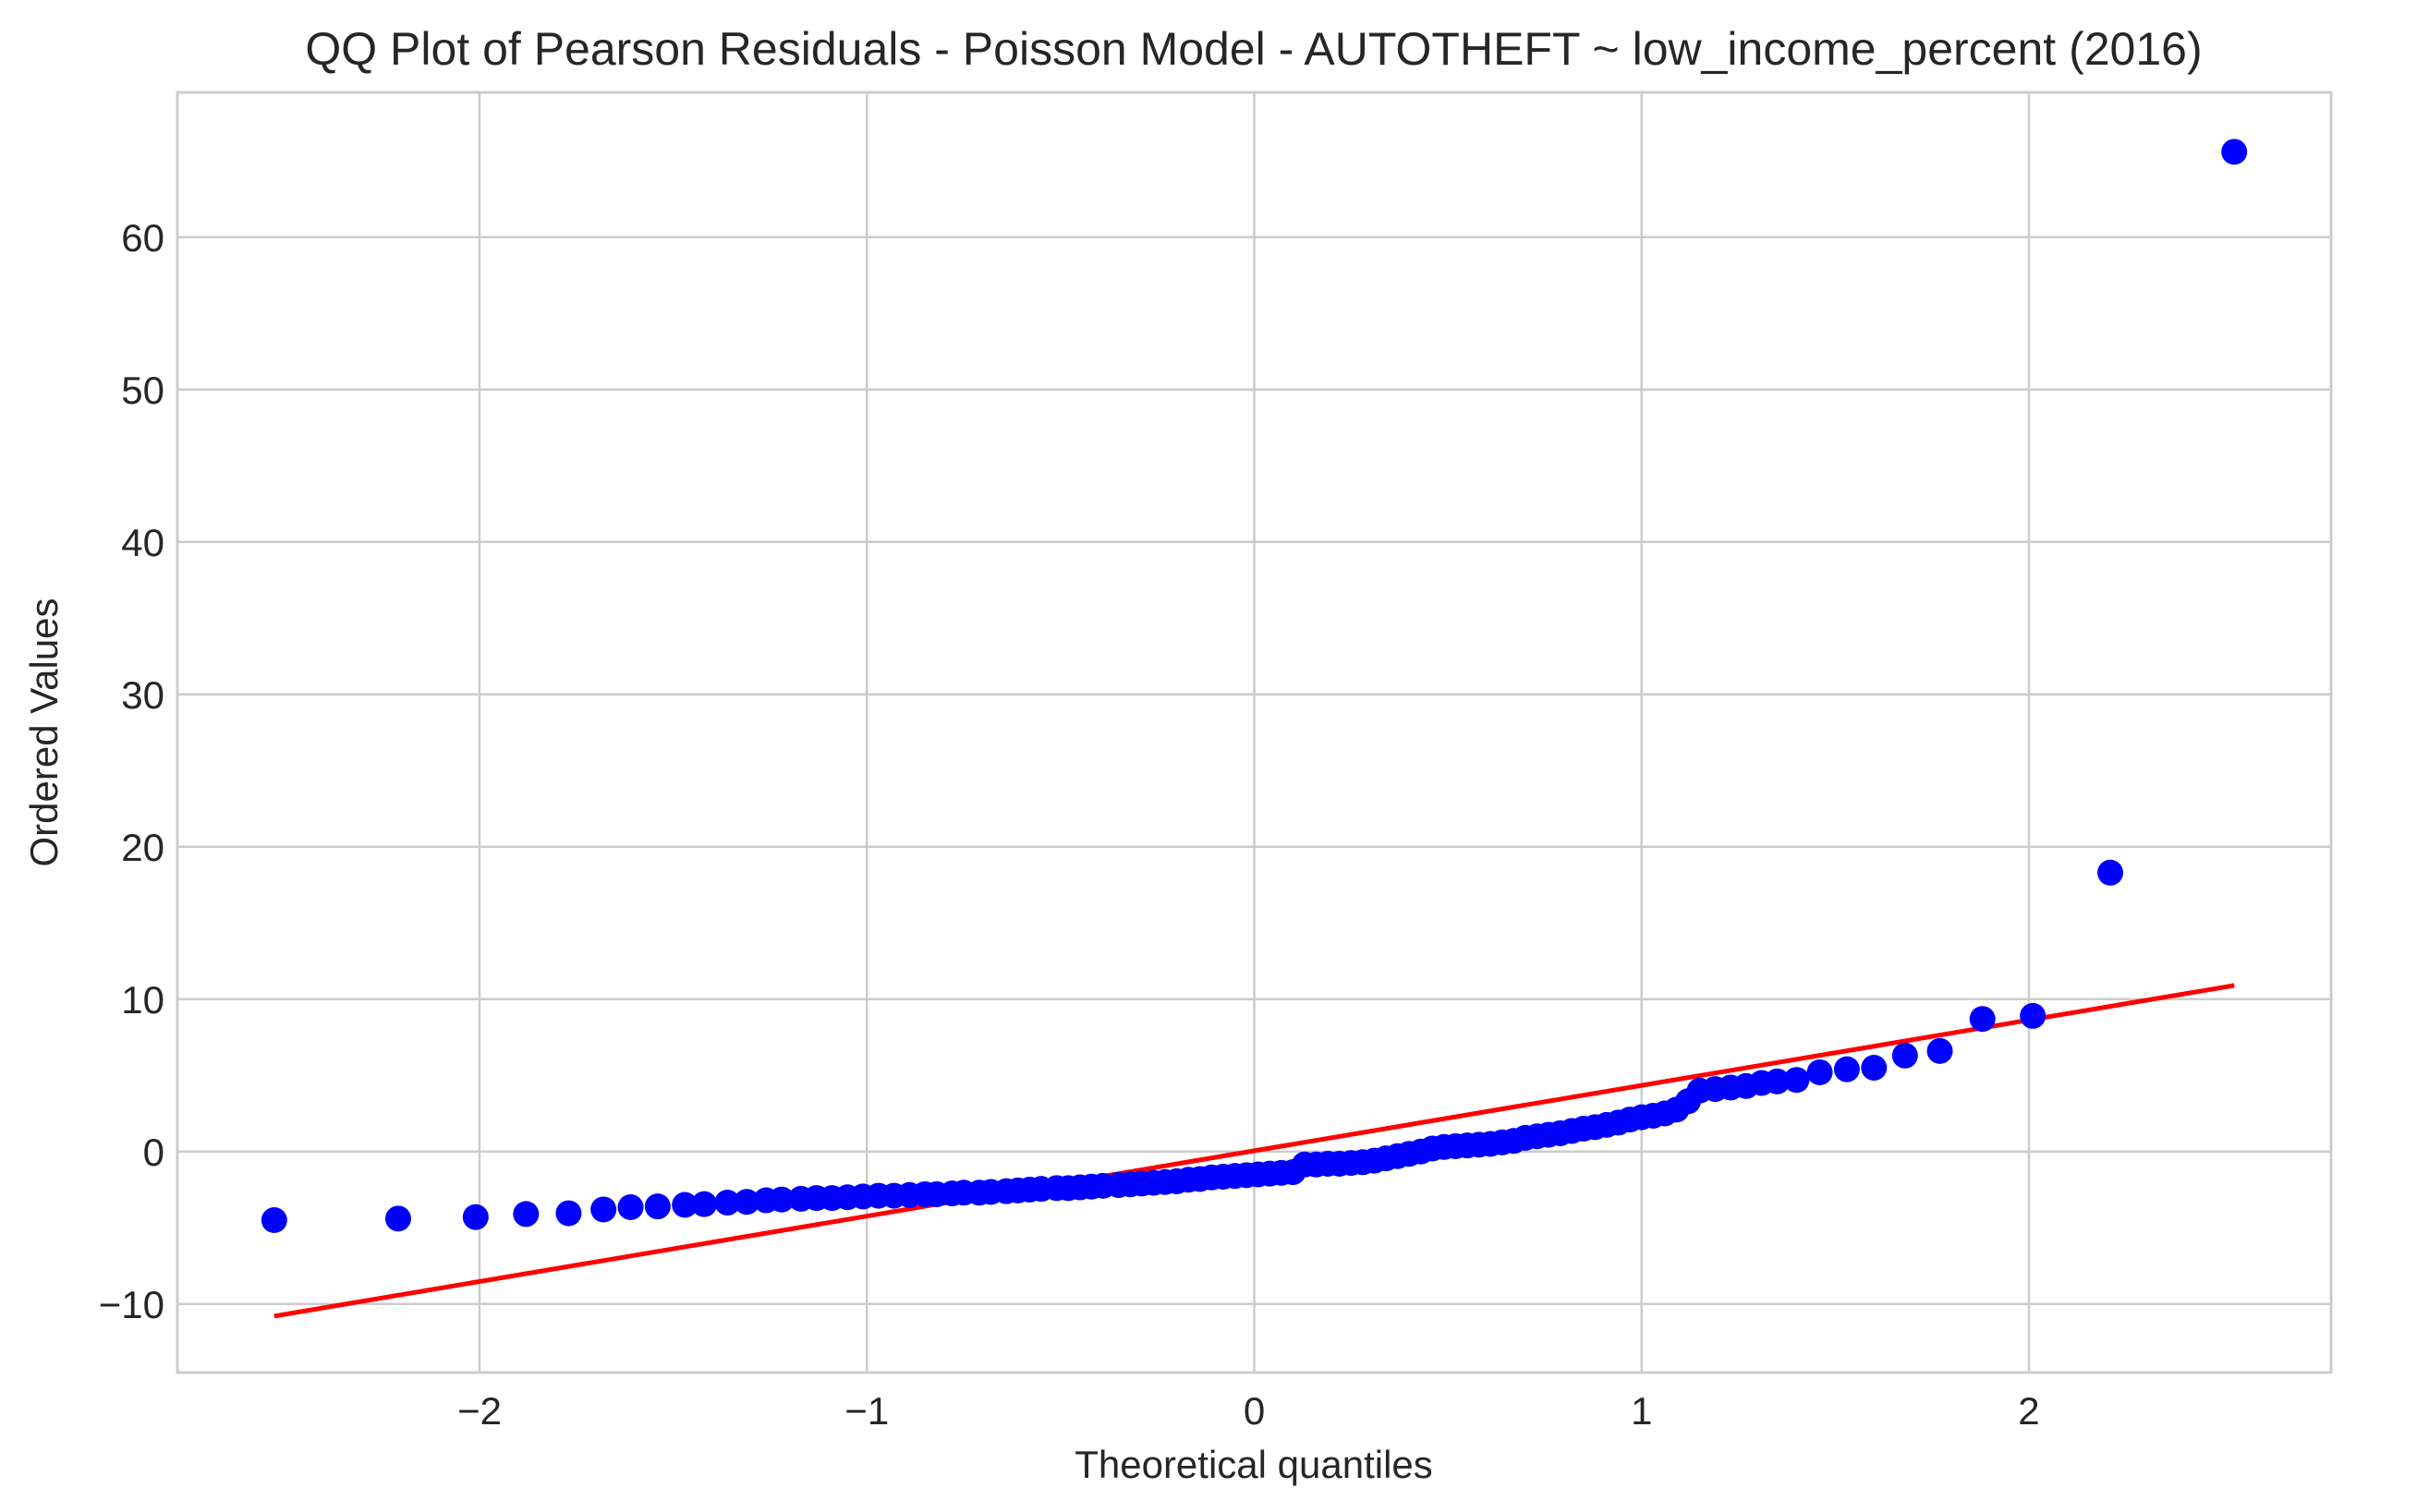  Describe the element at coordinates (1254, 1464) in the screenshot. I see `x-axis-label: Theoretical quantiles` at that location.